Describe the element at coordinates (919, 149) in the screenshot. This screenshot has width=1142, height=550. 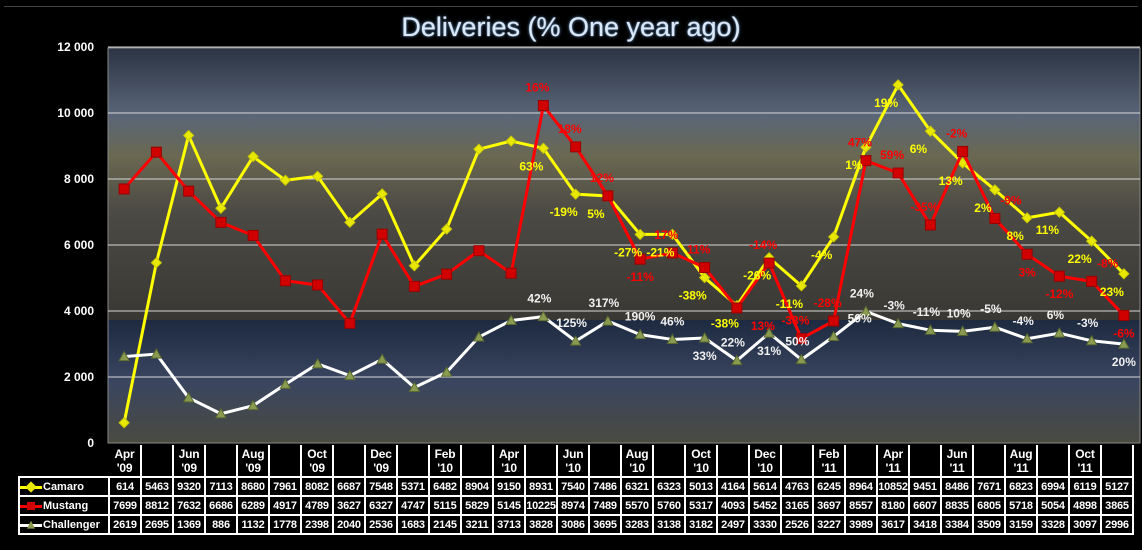
I see `camaro-data-label: 6%` at that location.